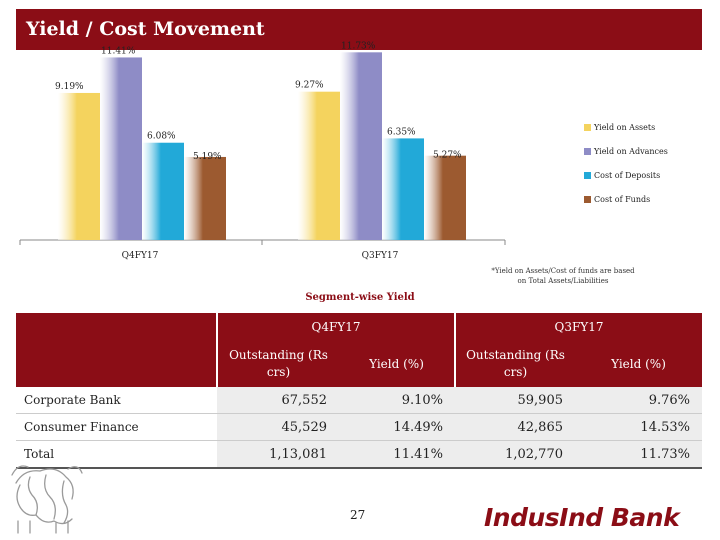  I want to click on bar-yield-on-assets-q3fy17, so click(319, 166).